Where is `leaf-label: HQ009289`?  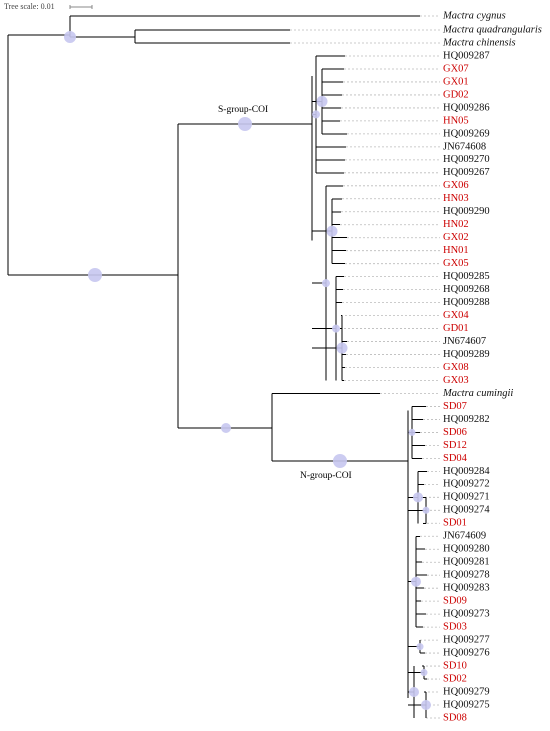 leaf-label: HQ009289 is located at coordinates (466, 354).